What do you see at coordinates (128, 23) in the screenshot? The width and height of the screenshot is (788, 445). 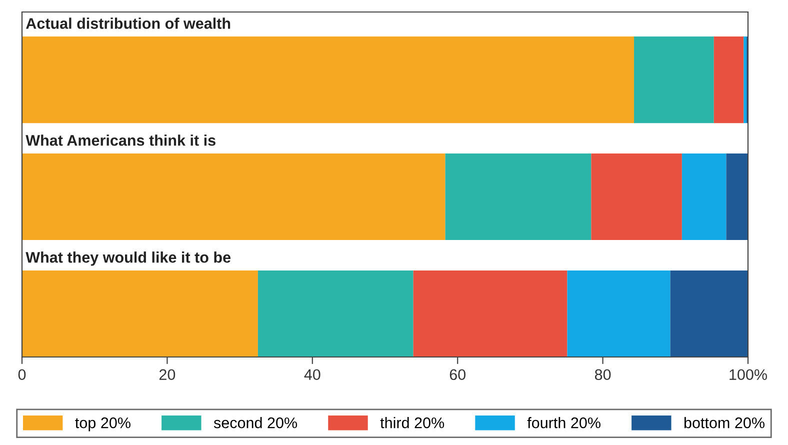 I see `y-tick-label: Actual distribution of wealth` at bounding box center [128, 23].